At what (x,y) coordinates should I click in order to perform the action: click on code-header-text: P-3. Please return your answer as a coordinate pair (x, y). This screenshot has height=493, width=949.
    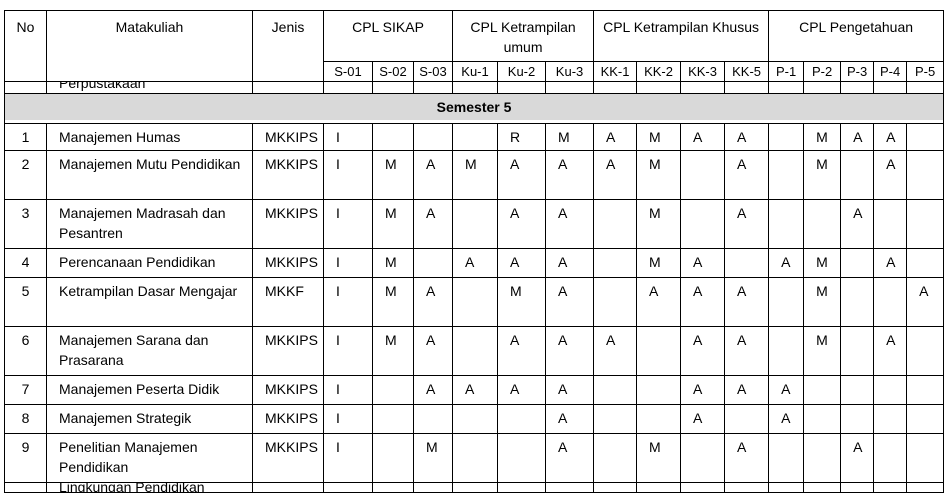
    Looking at the image, I should click on (857, 71).